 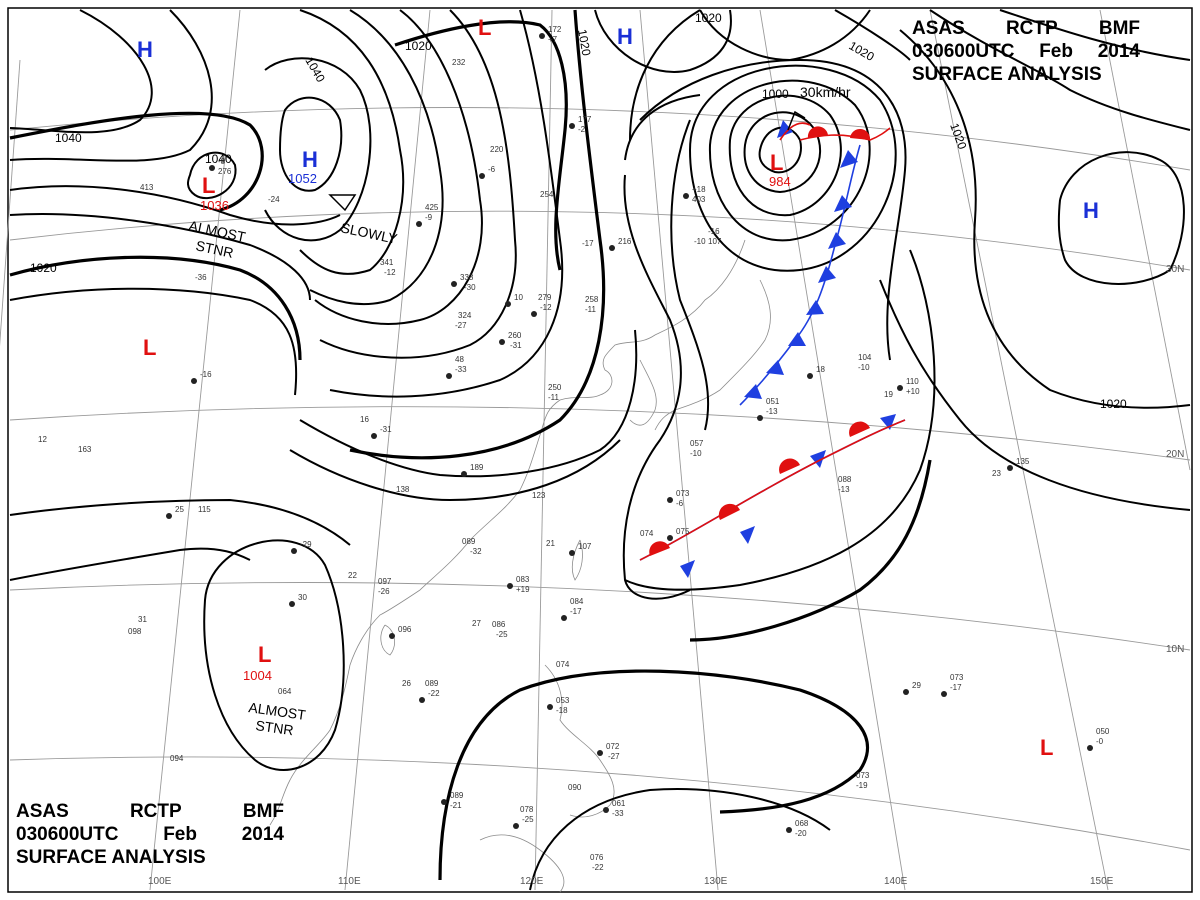 What do you see at coordinates (369, 233) in the screenshot?
I see `motion-label: SLOWLY` at bounding box center [369, 233].